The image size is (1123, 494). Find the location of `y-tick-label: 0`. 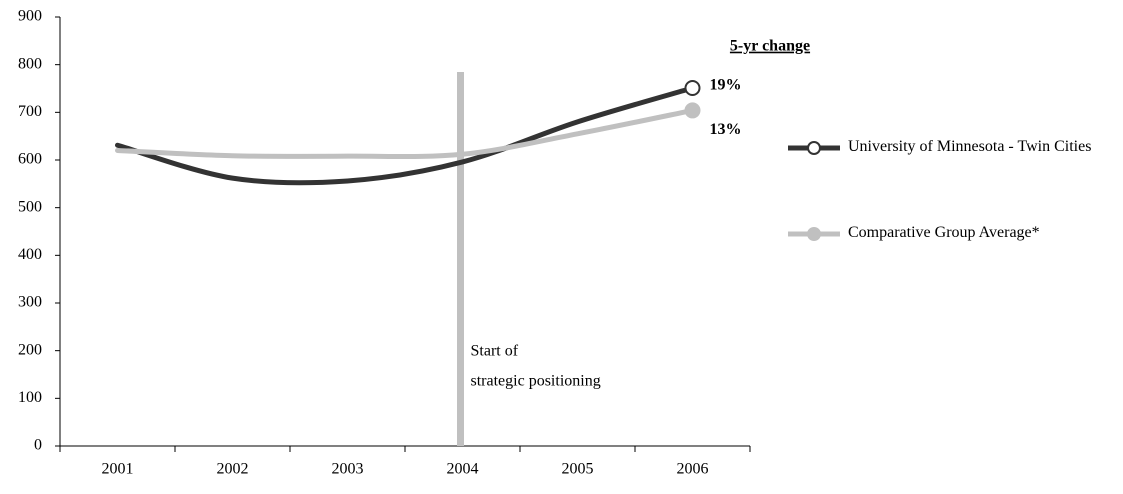

y-tick-label: 0 is located at coordinates (38, 445).